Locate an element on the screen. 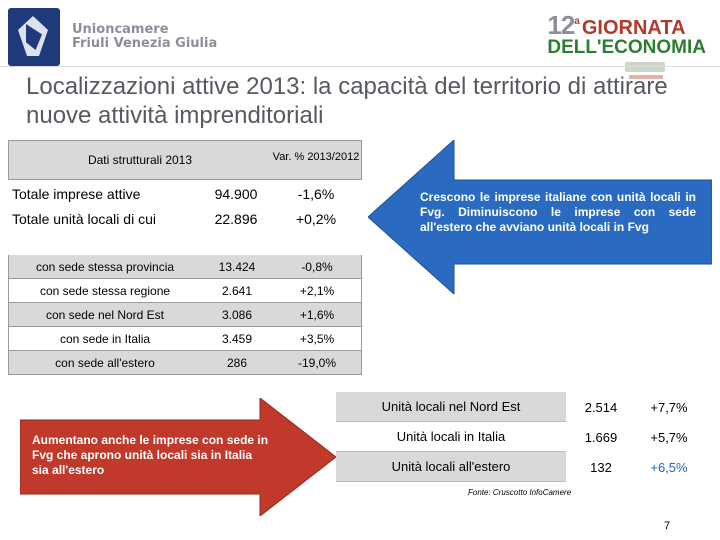 This screenshot has height=540, width=720. row-label: Totale imprese attive is located at coordinates (76, 193).